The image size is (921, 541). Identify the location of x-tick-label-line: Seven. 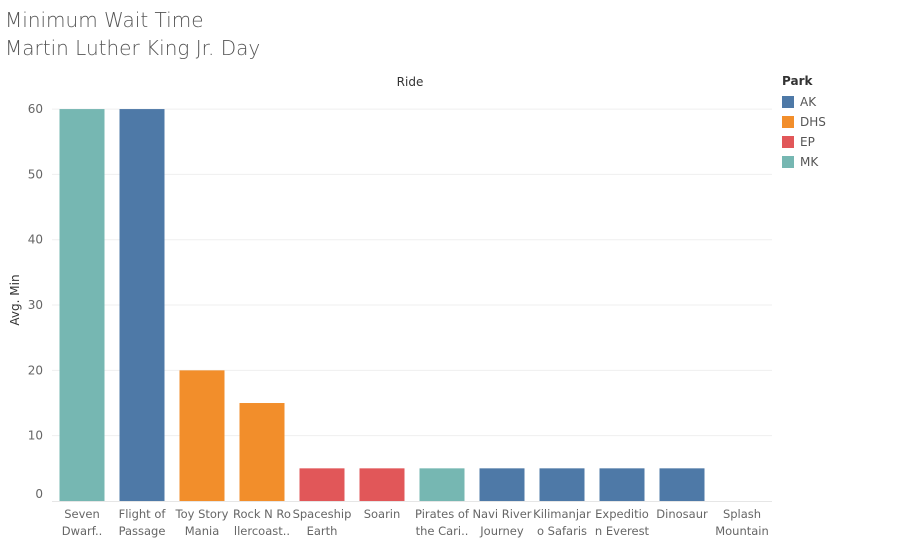
(82, 514).